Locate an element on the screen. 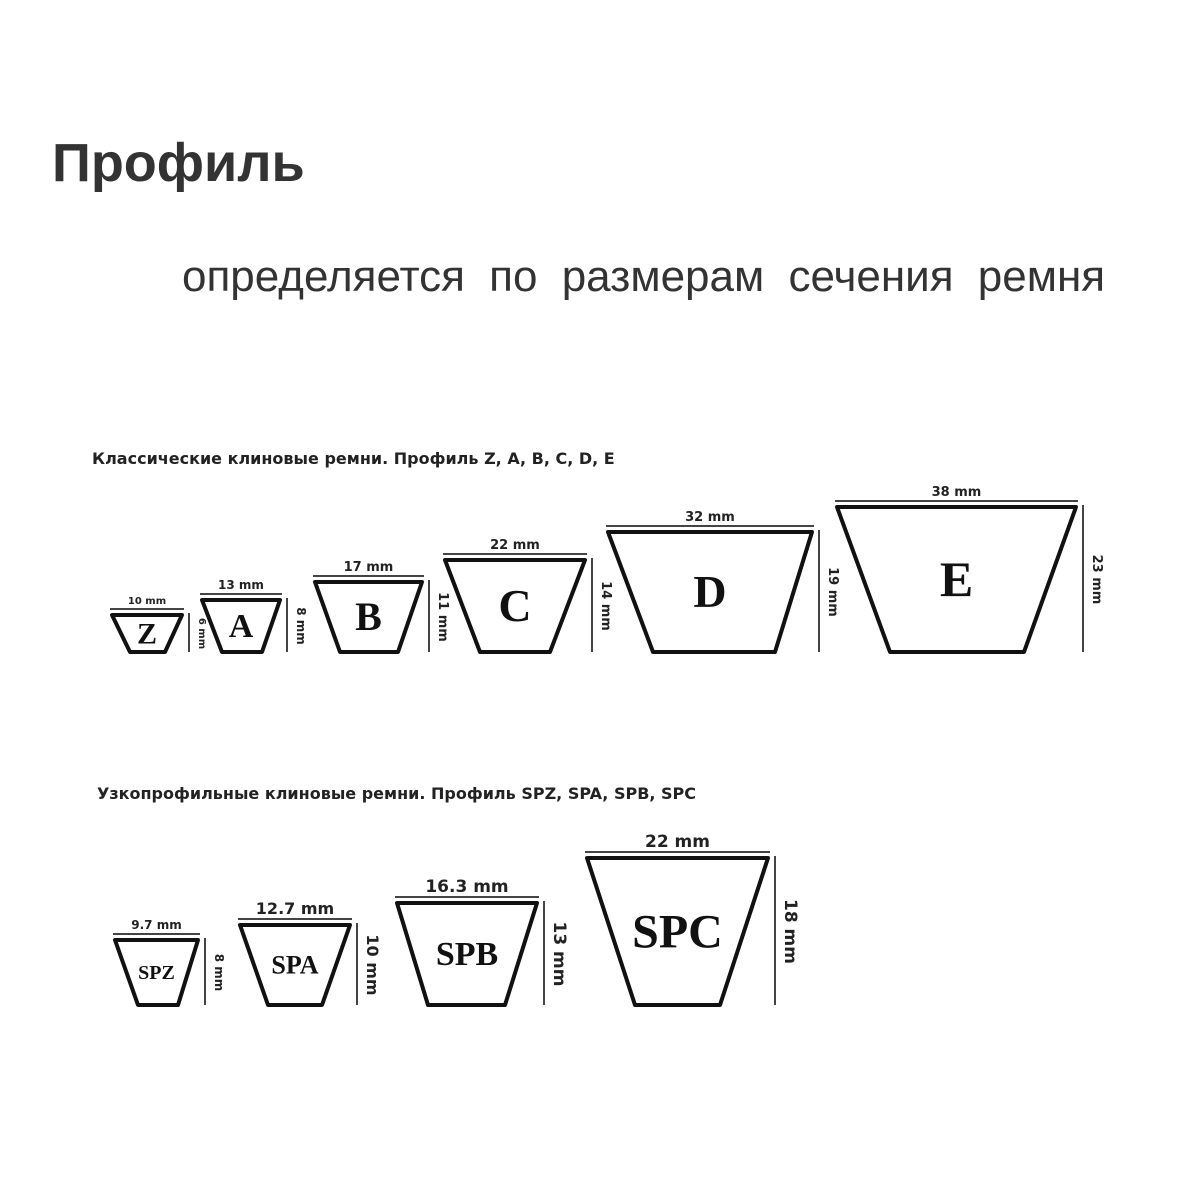 This screenshot has height=1200, width=1200. profile-c-letter: C is located at coordinates (514, 605).